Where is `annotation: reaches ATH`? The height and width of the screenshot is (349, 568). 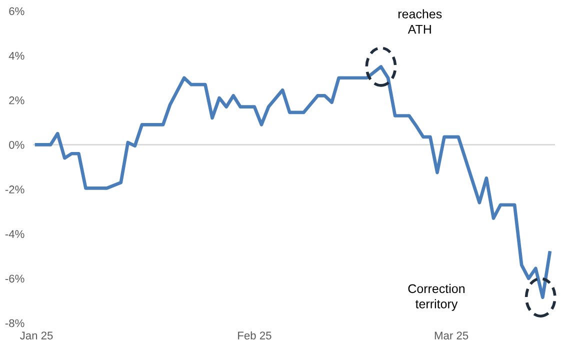
annotation: reaches ATH is located at coordinates (420, 21).